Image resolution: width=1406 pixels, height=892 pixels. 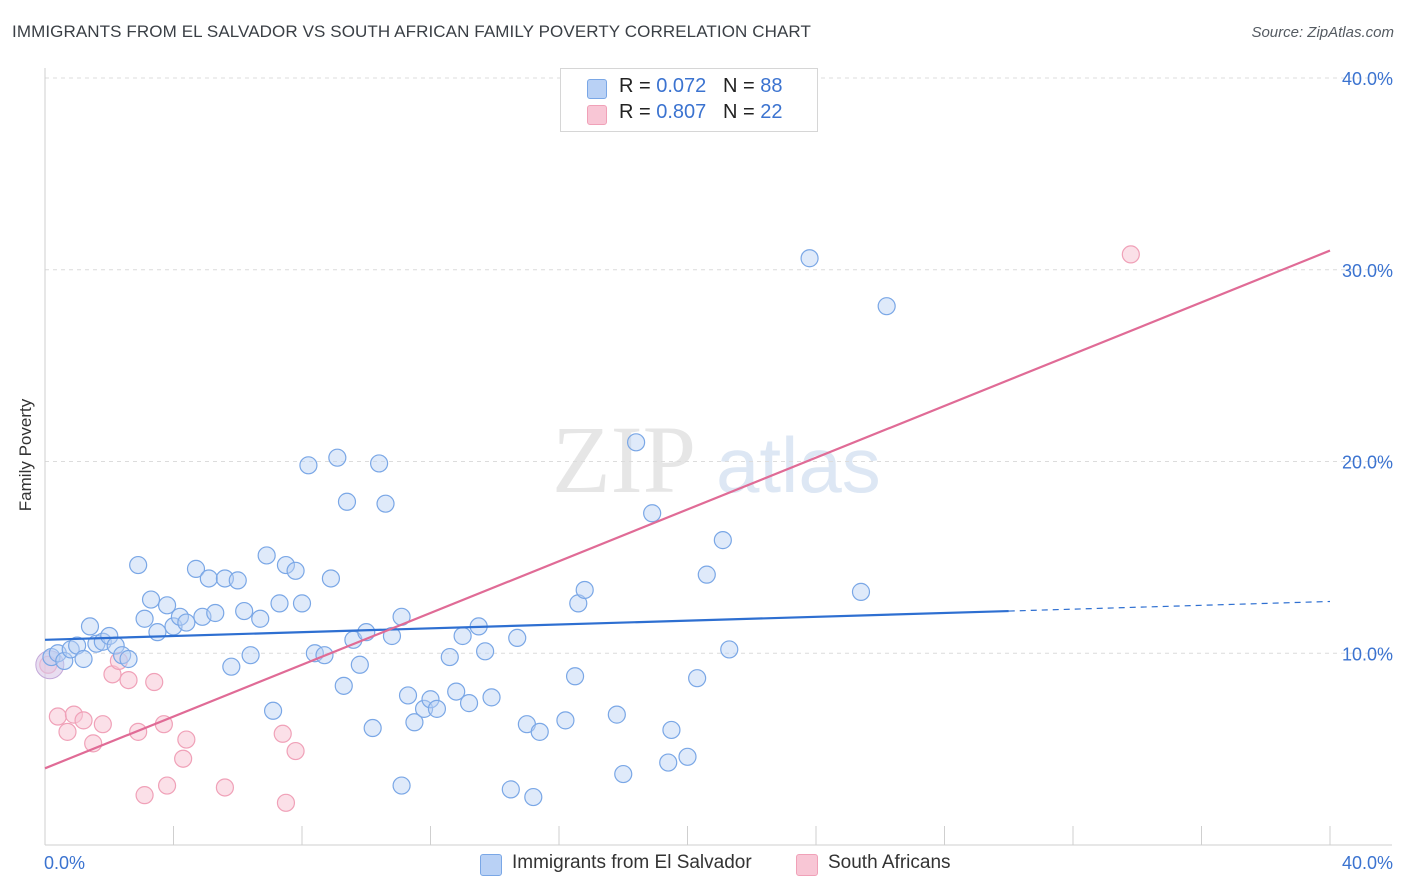 What do you see at coordinates (491, 865) in the screenshot?
I see `bottom-legend-swatch-el-salvador` at bounding box center [491, 865].